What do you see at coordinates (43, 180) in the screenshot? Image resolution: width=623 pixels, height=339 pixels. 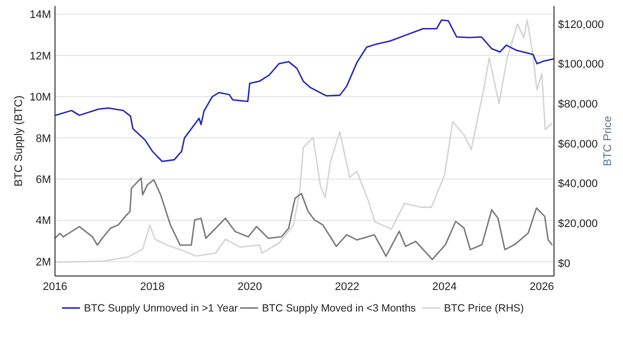 I see `y-tick-label: 6M` at bounding box center [43, 180].